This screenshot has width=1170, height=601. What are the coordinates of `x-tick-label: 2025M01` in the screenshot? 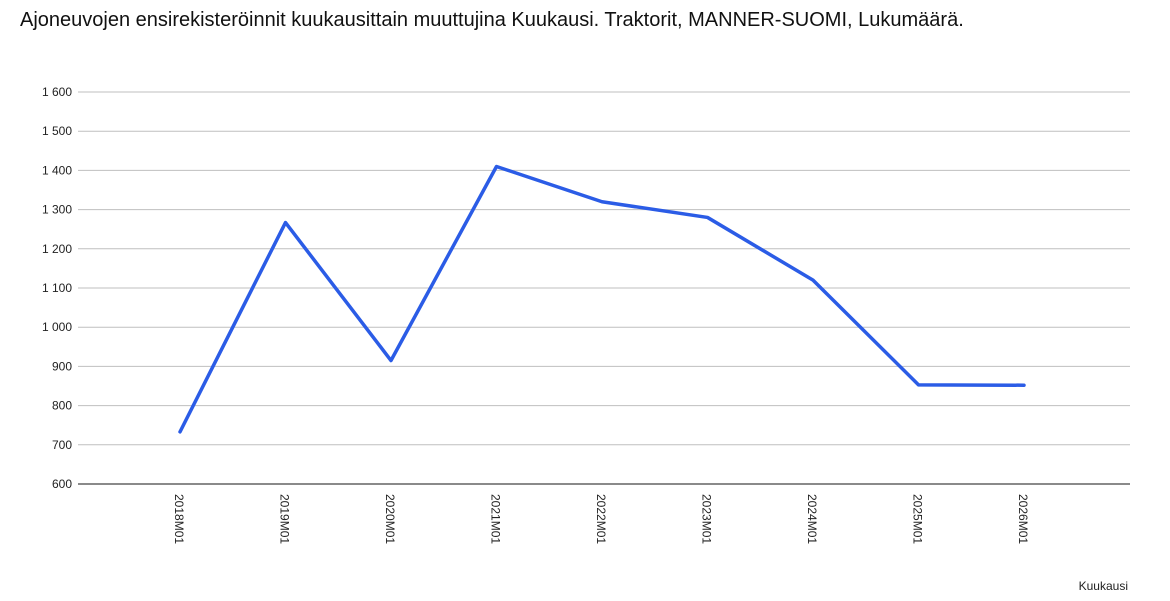 It's located at (918, 519).